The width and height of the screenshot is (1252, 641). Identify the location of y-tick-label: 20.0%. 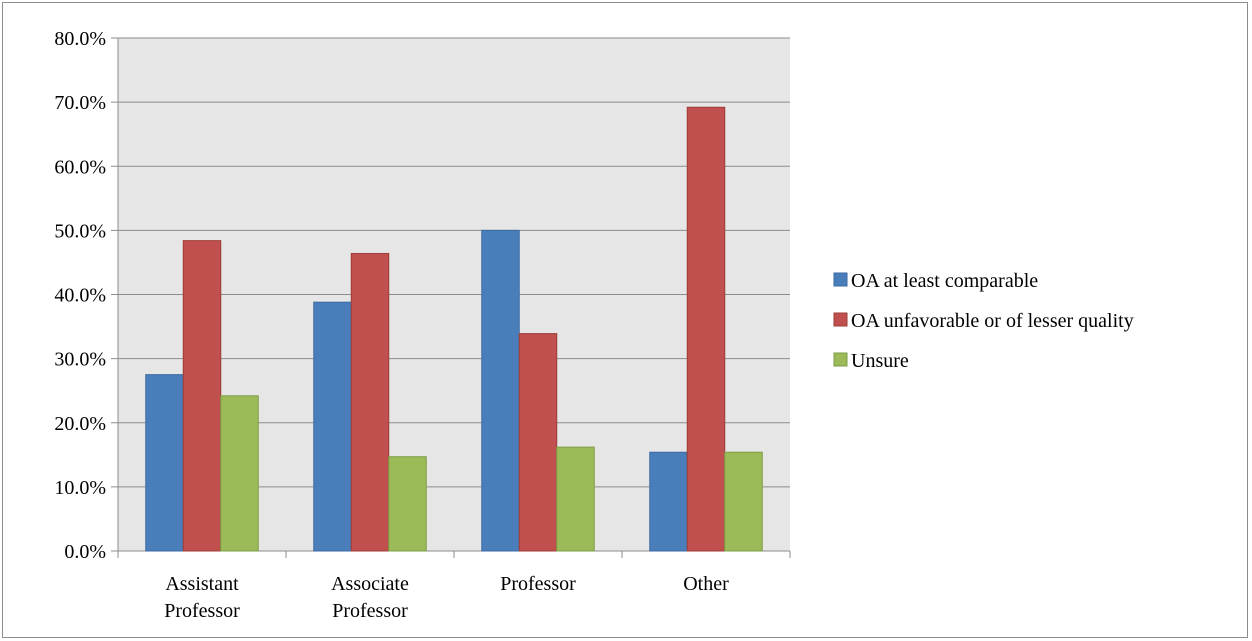
(80, 424).